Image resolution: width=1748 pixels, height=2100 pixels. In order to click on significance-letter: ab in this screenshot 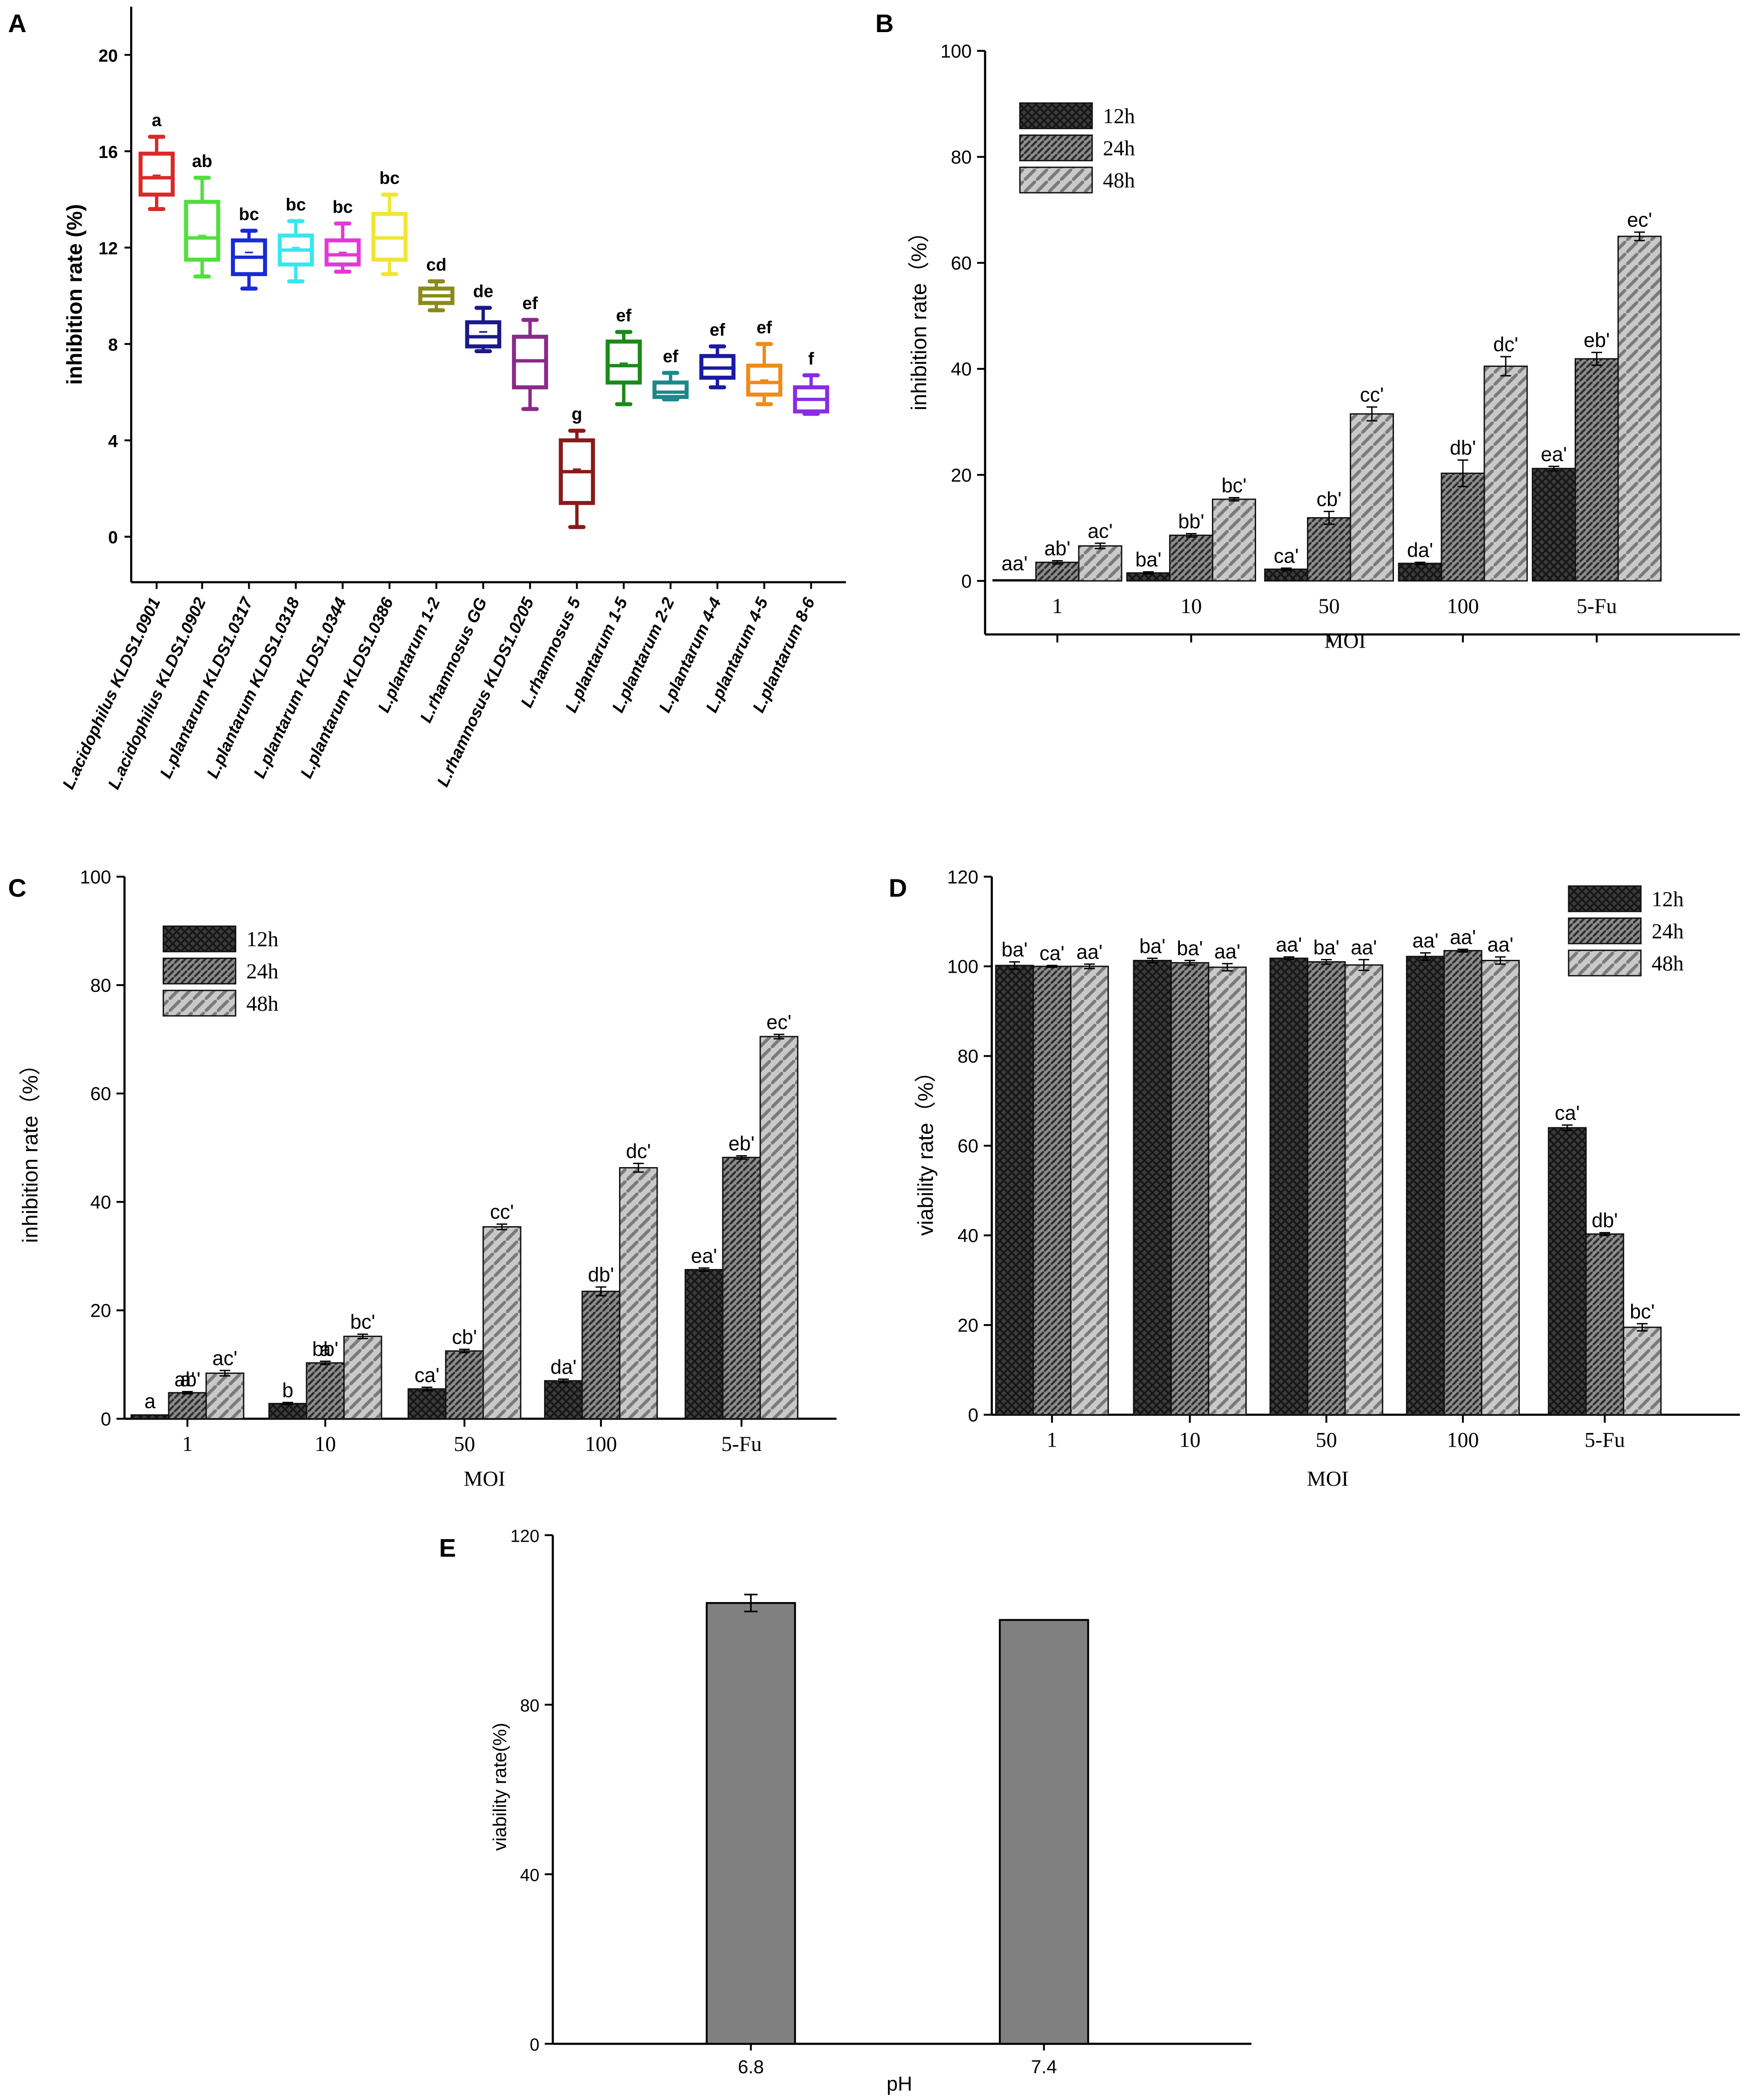, I will do `click(202, 161)`.